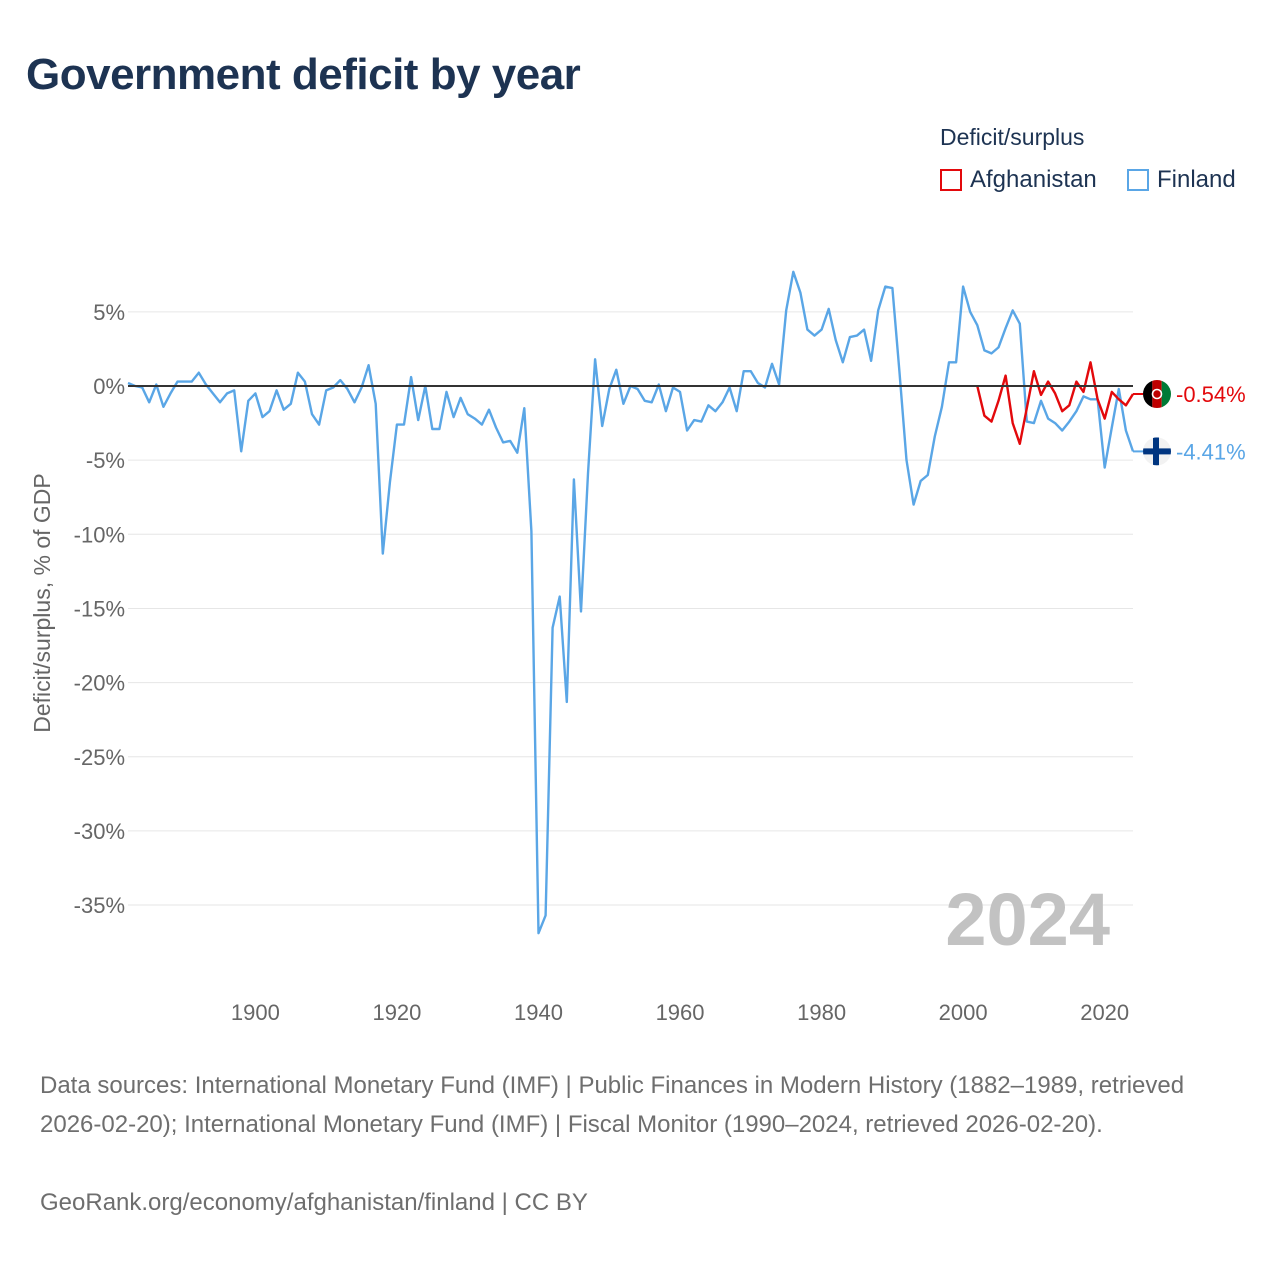  Describe the element at coordinates (1196, 179) in the screenshot. I see `legend-label-finland: Finland` at that location.